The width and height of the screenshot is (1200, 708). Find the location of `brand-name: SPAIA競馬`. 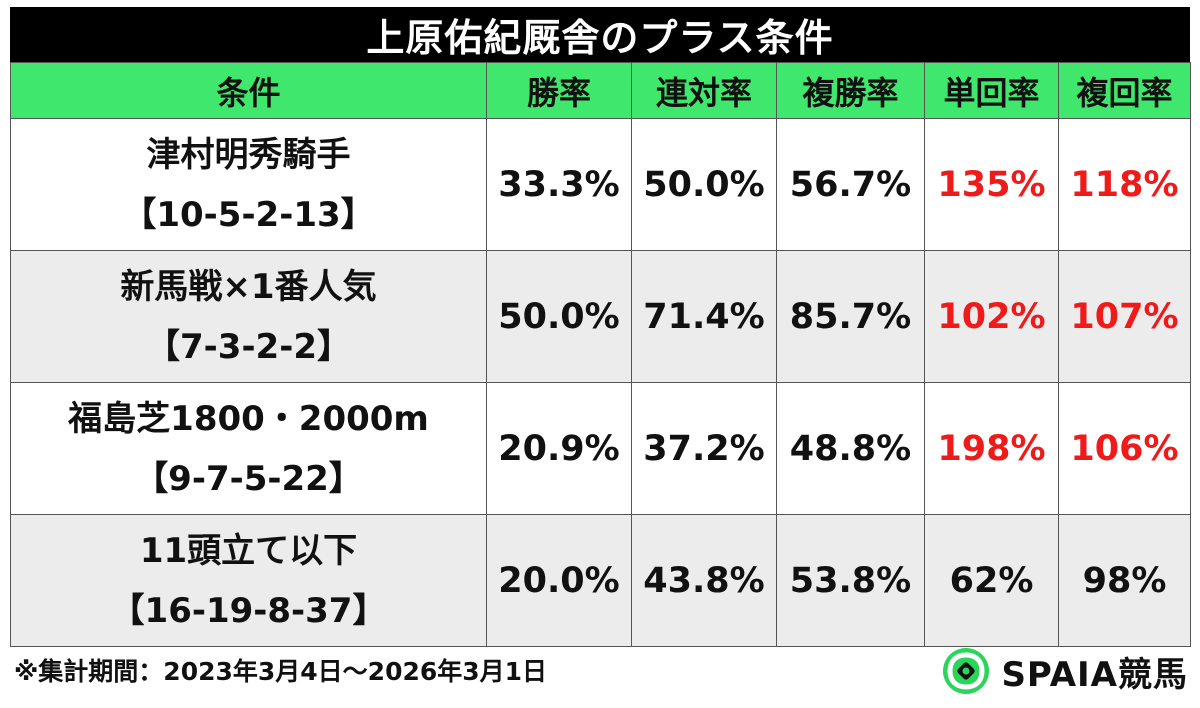

brand-name: SPAIA競馬 is located at coordinates (1094, 674).